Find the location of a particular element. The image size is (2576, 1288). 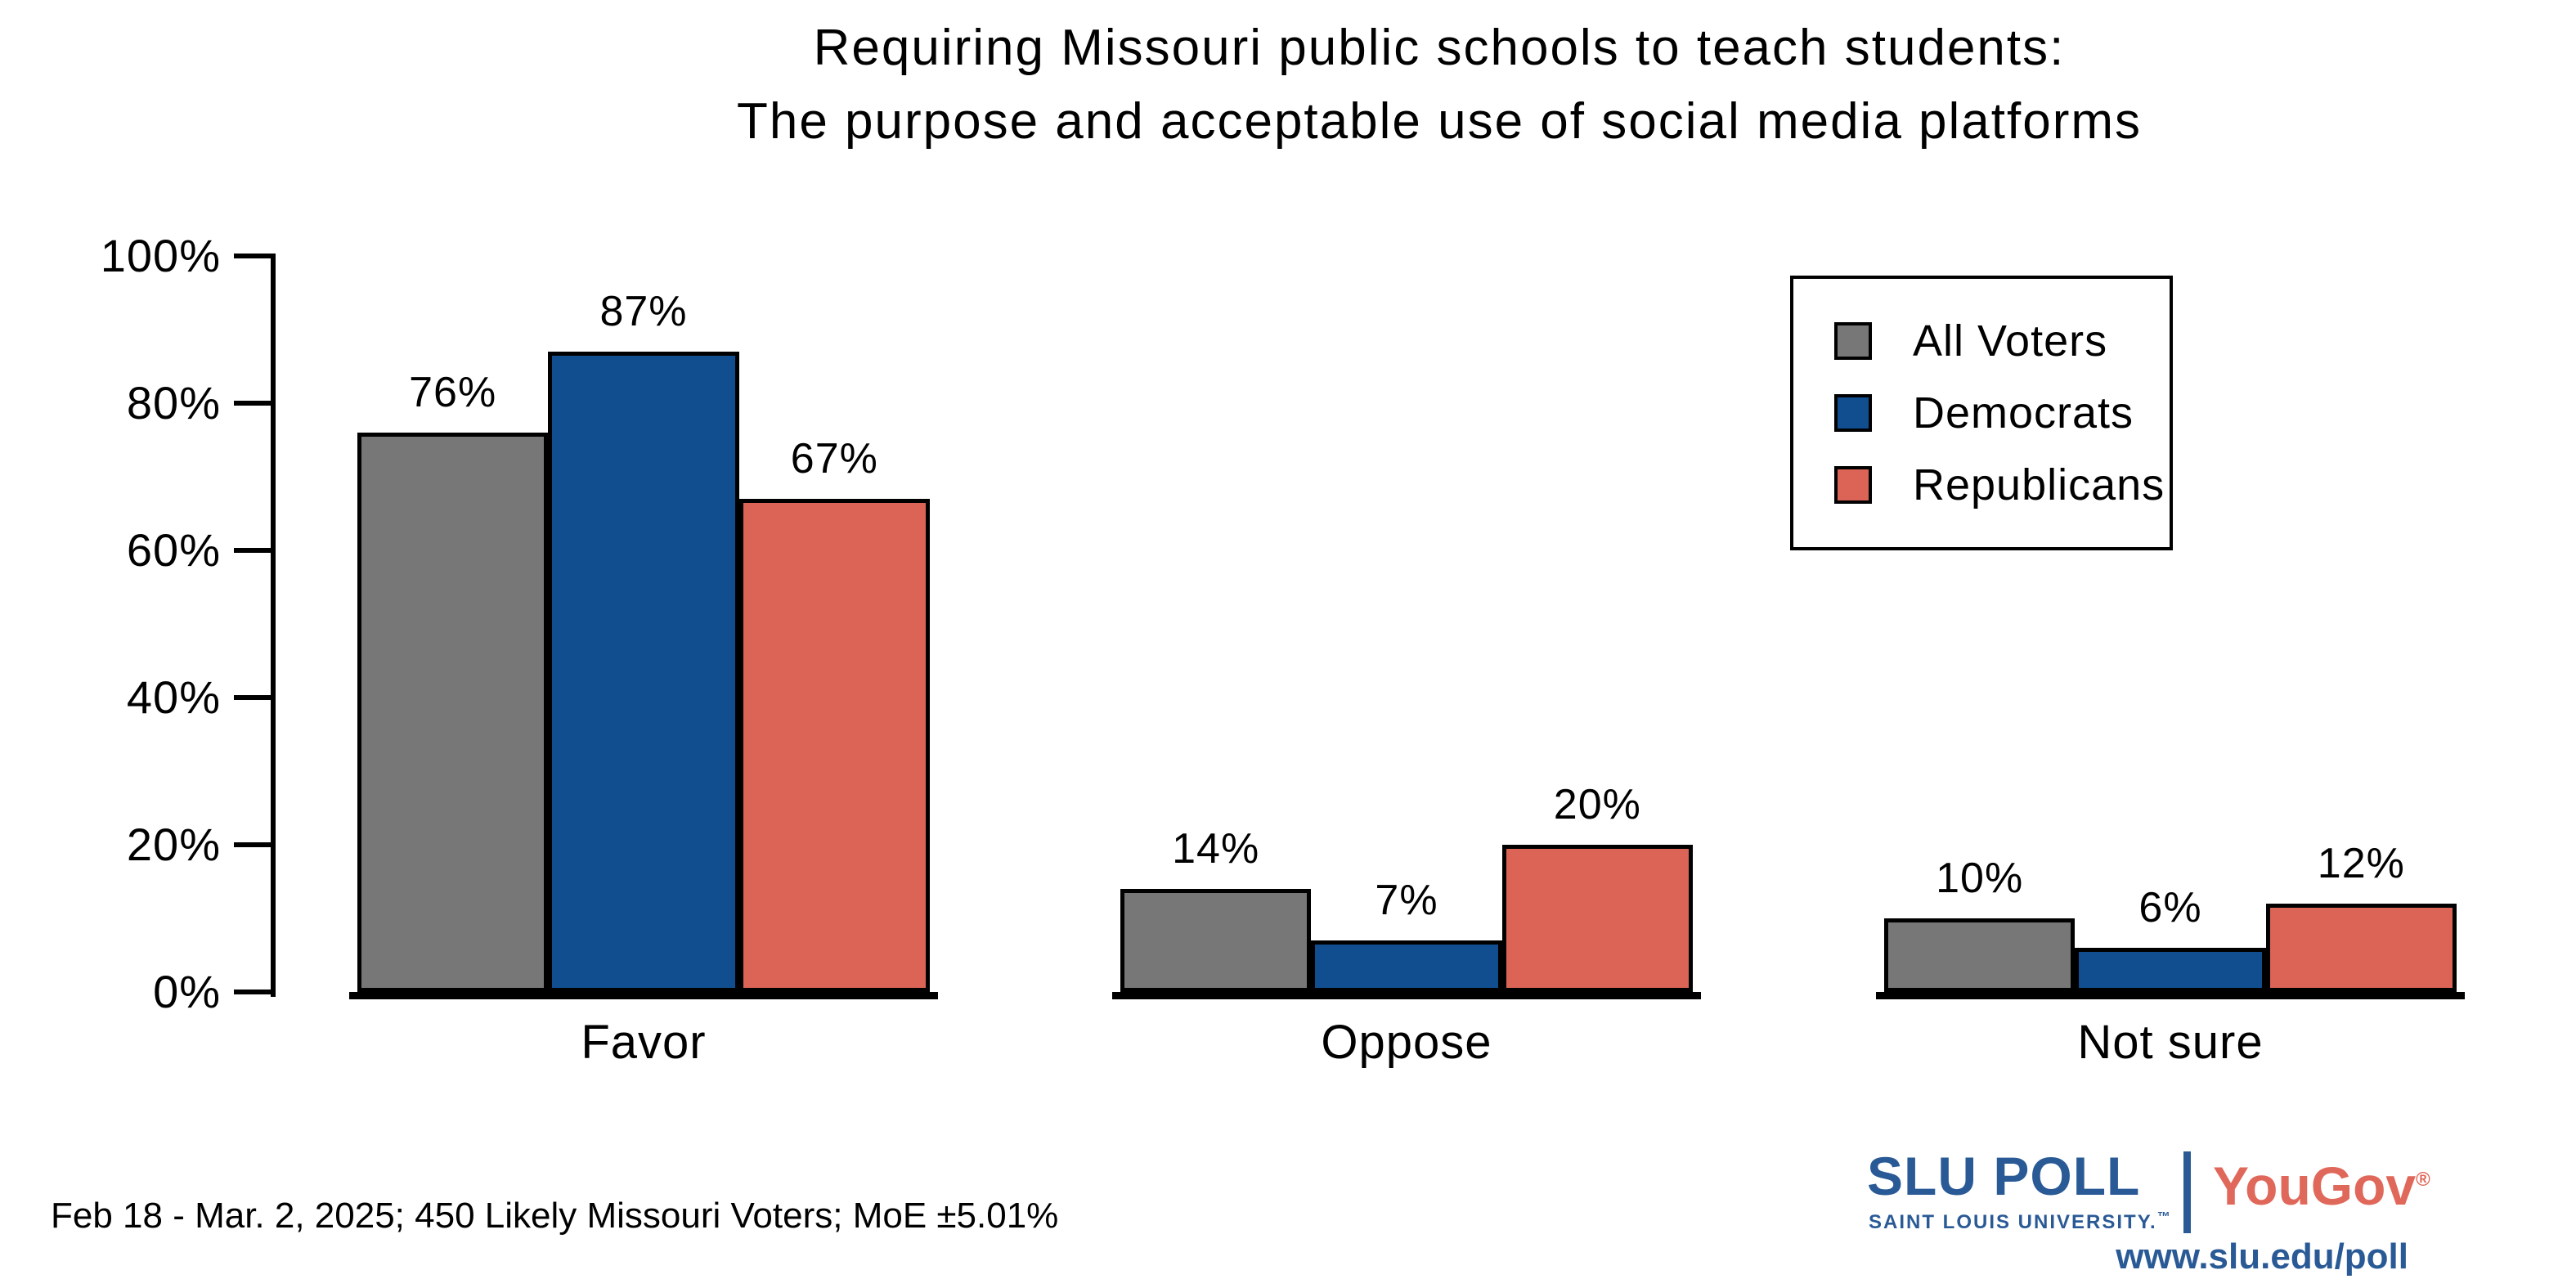

slu-poll-logo-text: SLU POLL is located at coordinates (2004, 1176).